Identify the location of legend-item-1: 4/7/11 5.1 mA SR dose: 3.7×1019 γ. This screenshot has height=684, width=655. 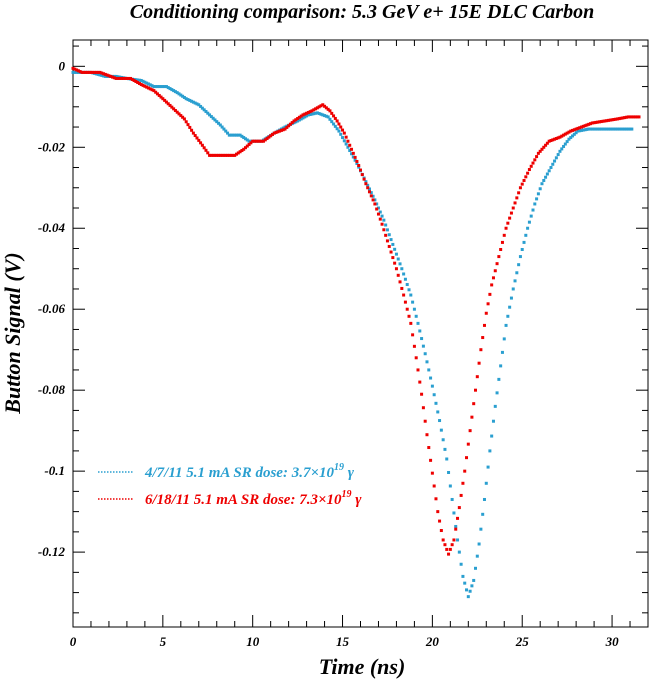
(226, 471).